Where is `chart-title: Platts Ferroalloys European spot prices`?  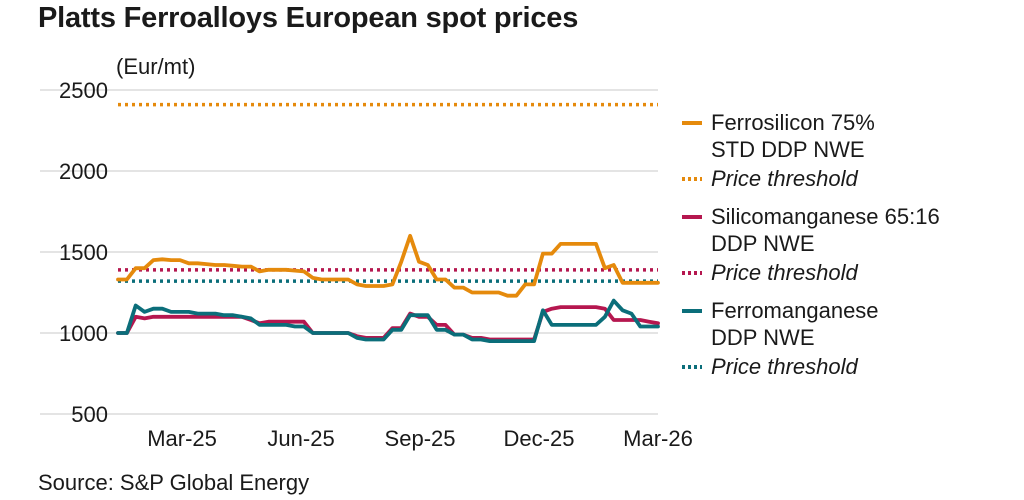
chart-title: Platts Ferroalloys European spot prices is located at coordinates (308, 18).